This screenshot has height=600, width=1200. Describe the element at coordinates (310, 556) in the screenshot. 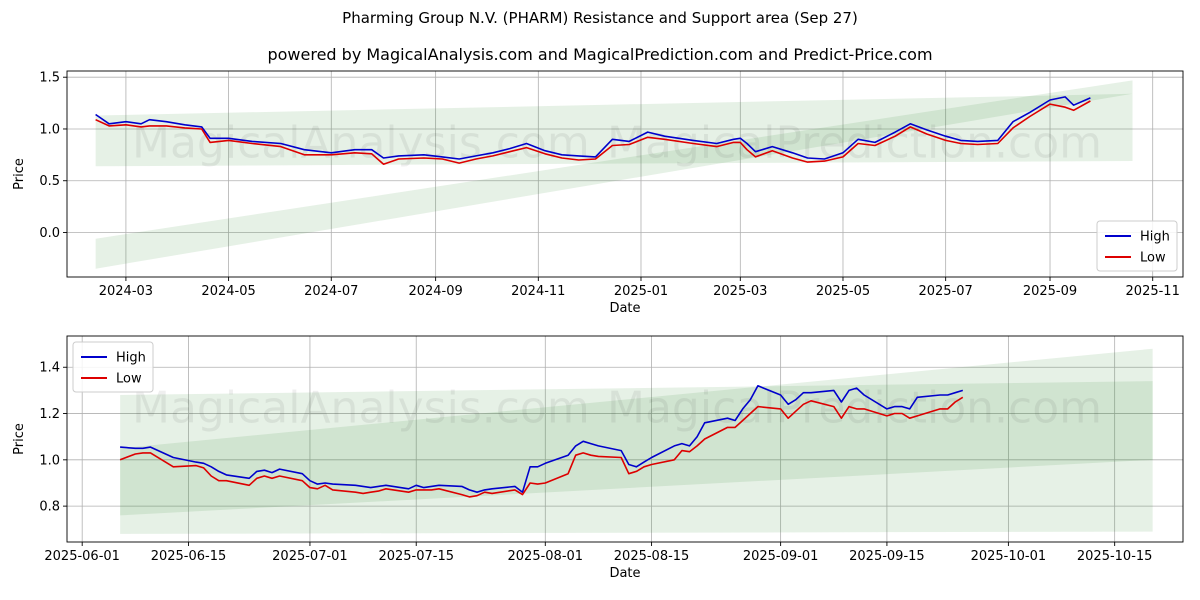

I see `x-tick-label: 2025-07-01` at that location.